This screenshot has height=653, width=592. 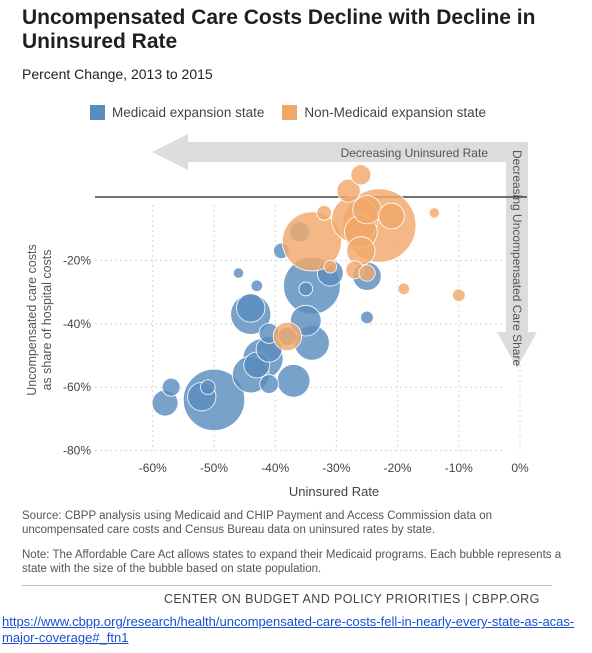 I want to click on x-tick-label: -20%, so click(x=398, y=468).